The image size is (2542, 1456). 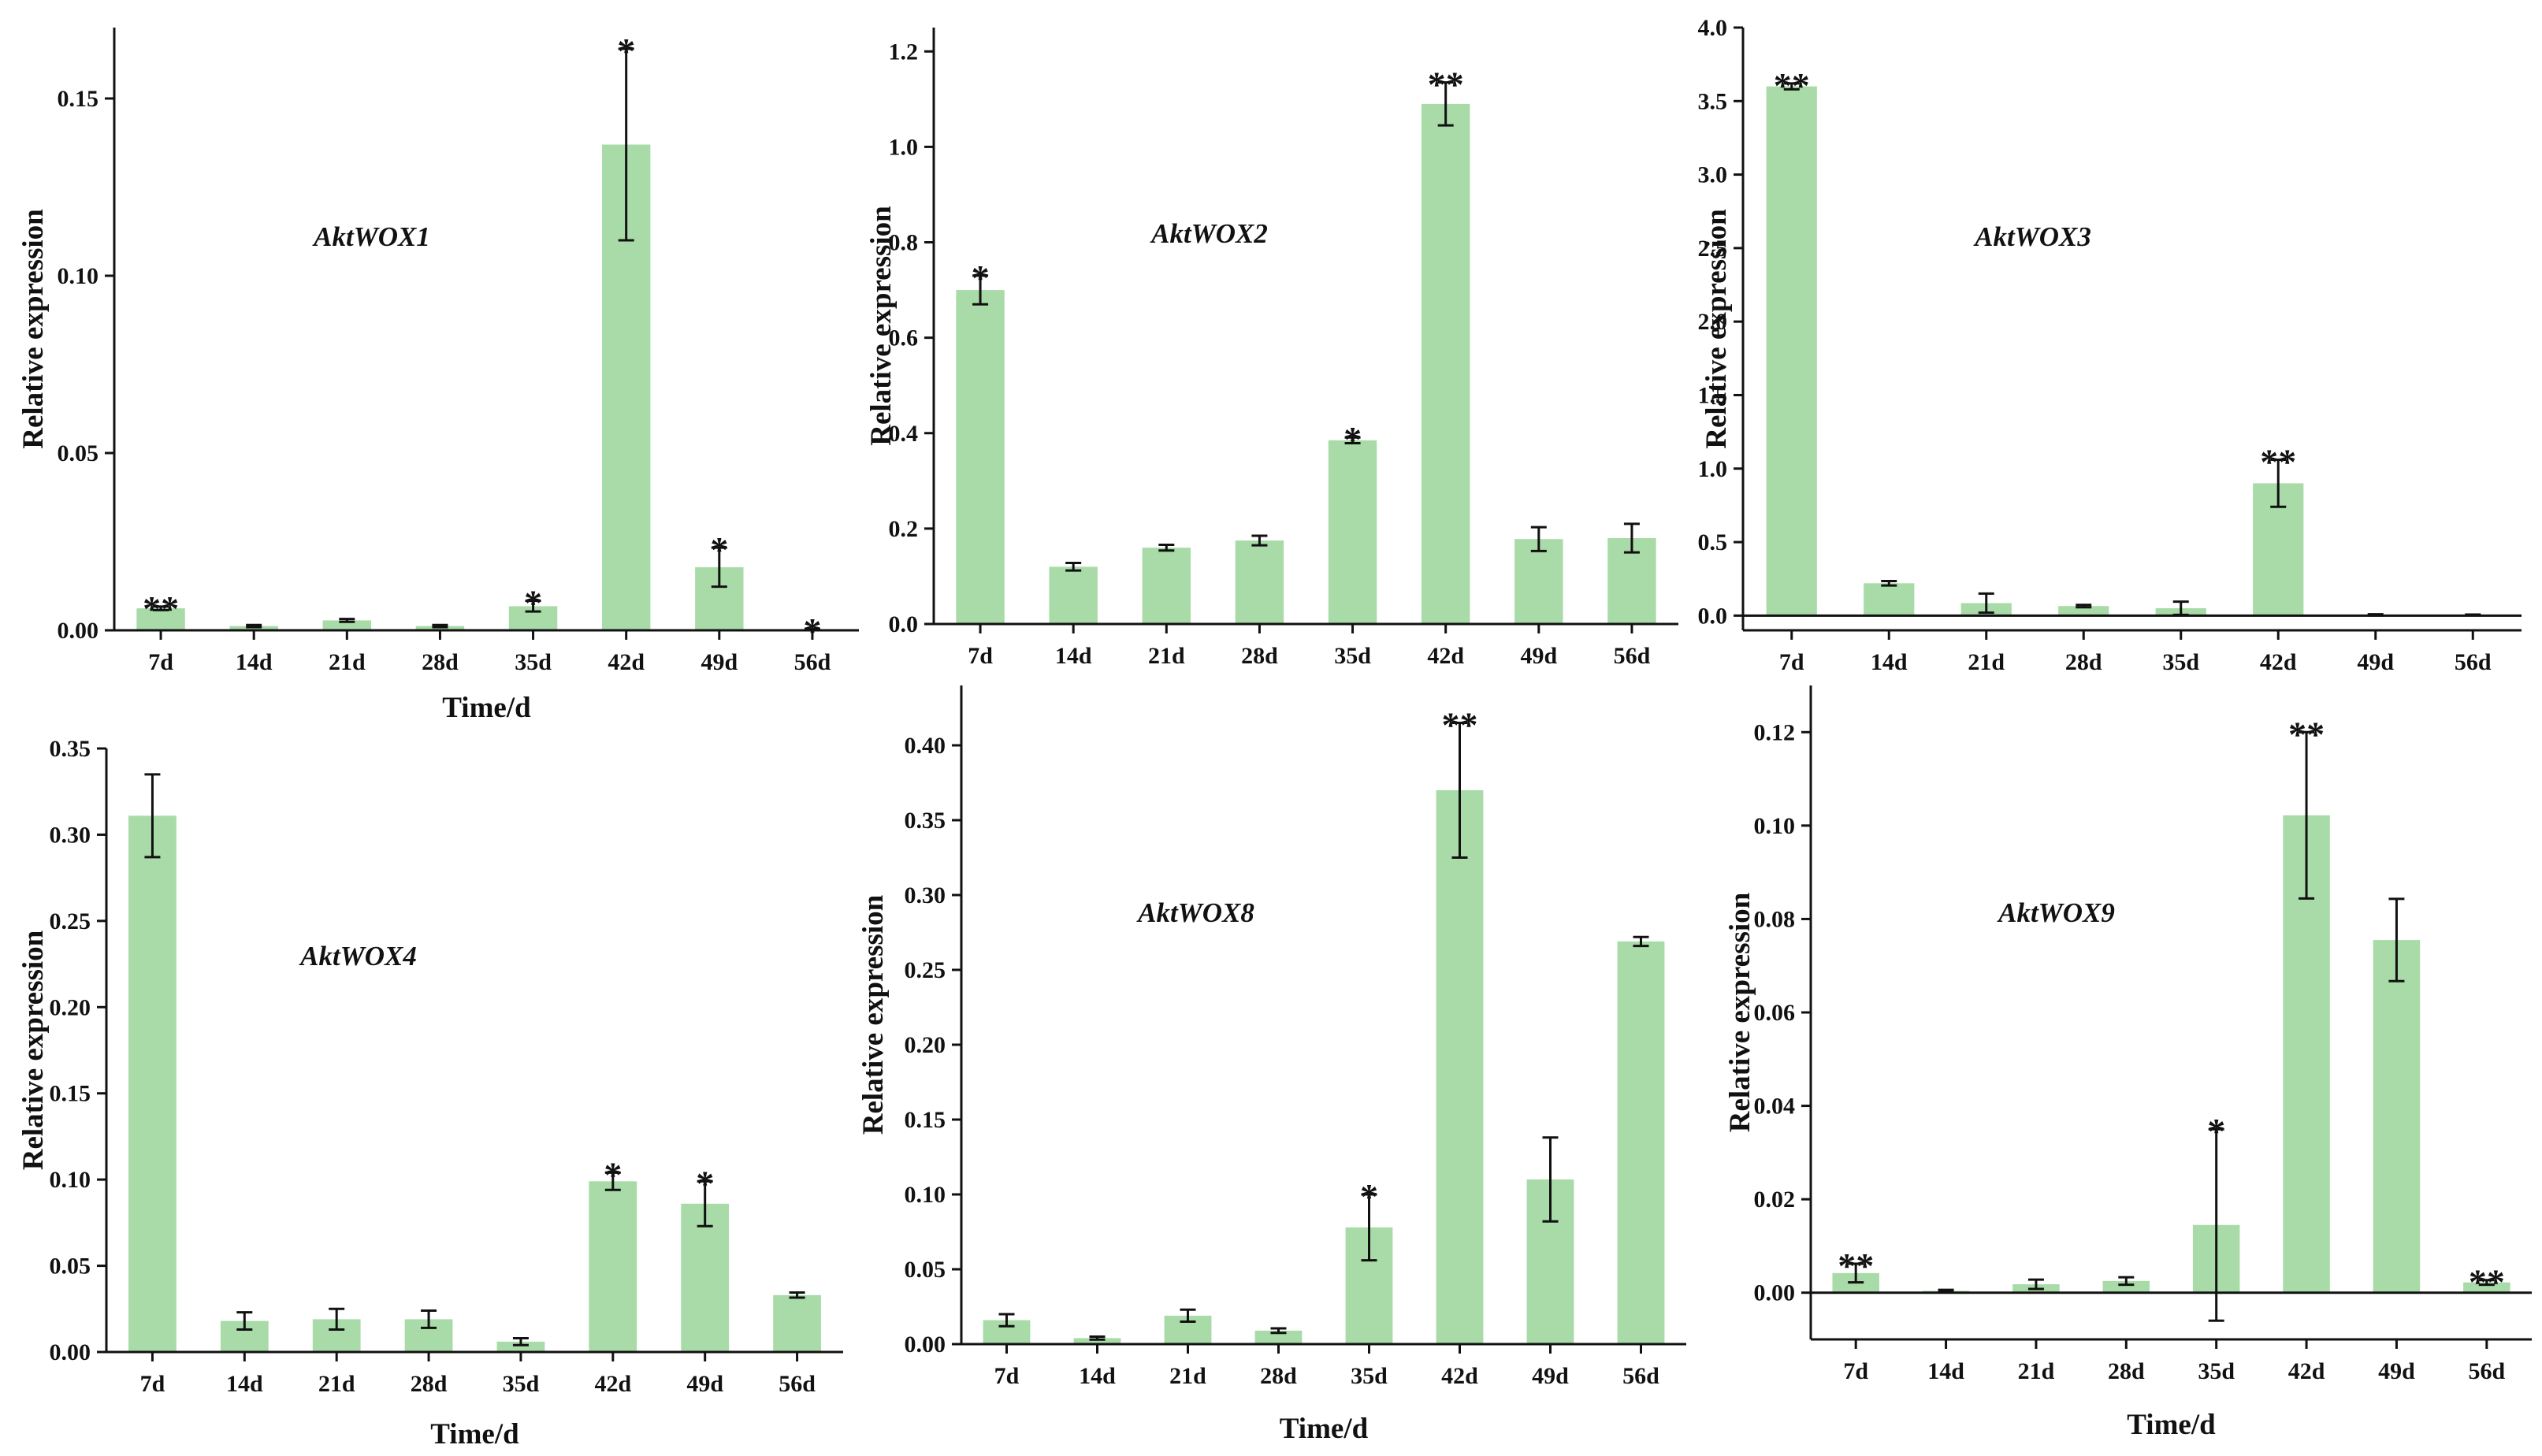 What do you see at coordinates (705, 1203) in the screenshot?
I see `error-bar-49d` at bounding box center [705, 1203].